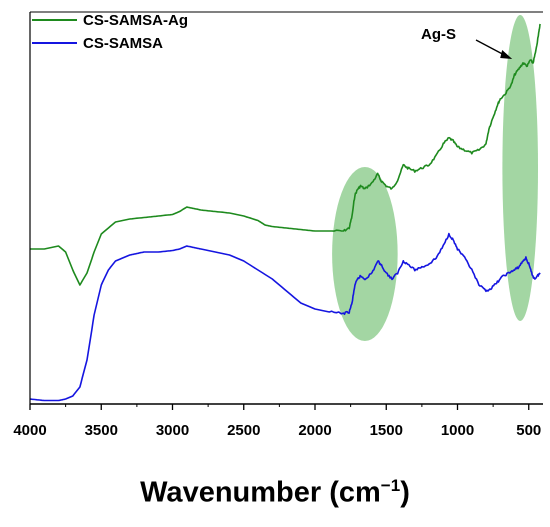 This screenshot has height=527, width=550. What do you see at coordinates (123, 43) in the screenshot?
I see `legend-label-cs-samsa: CS-SAMSA` at bounding box center [123, 43].